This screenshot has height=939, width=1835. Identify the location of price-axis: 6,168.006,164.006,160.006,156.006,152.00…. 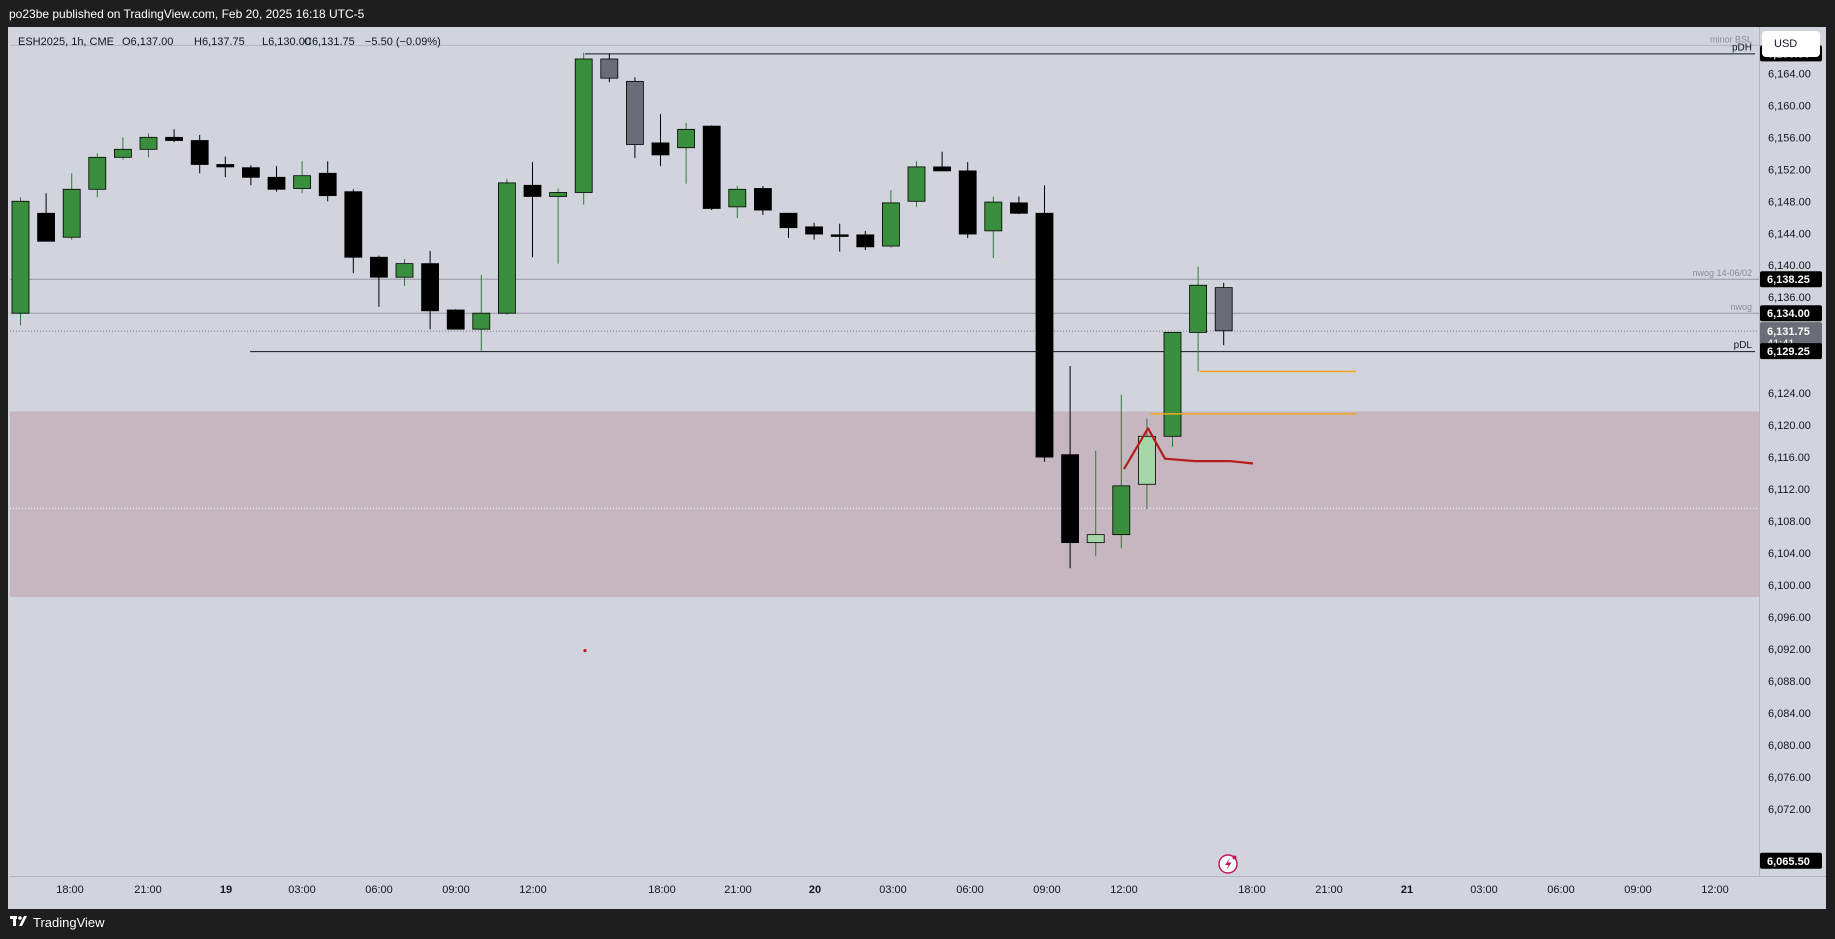
(1789, 425).